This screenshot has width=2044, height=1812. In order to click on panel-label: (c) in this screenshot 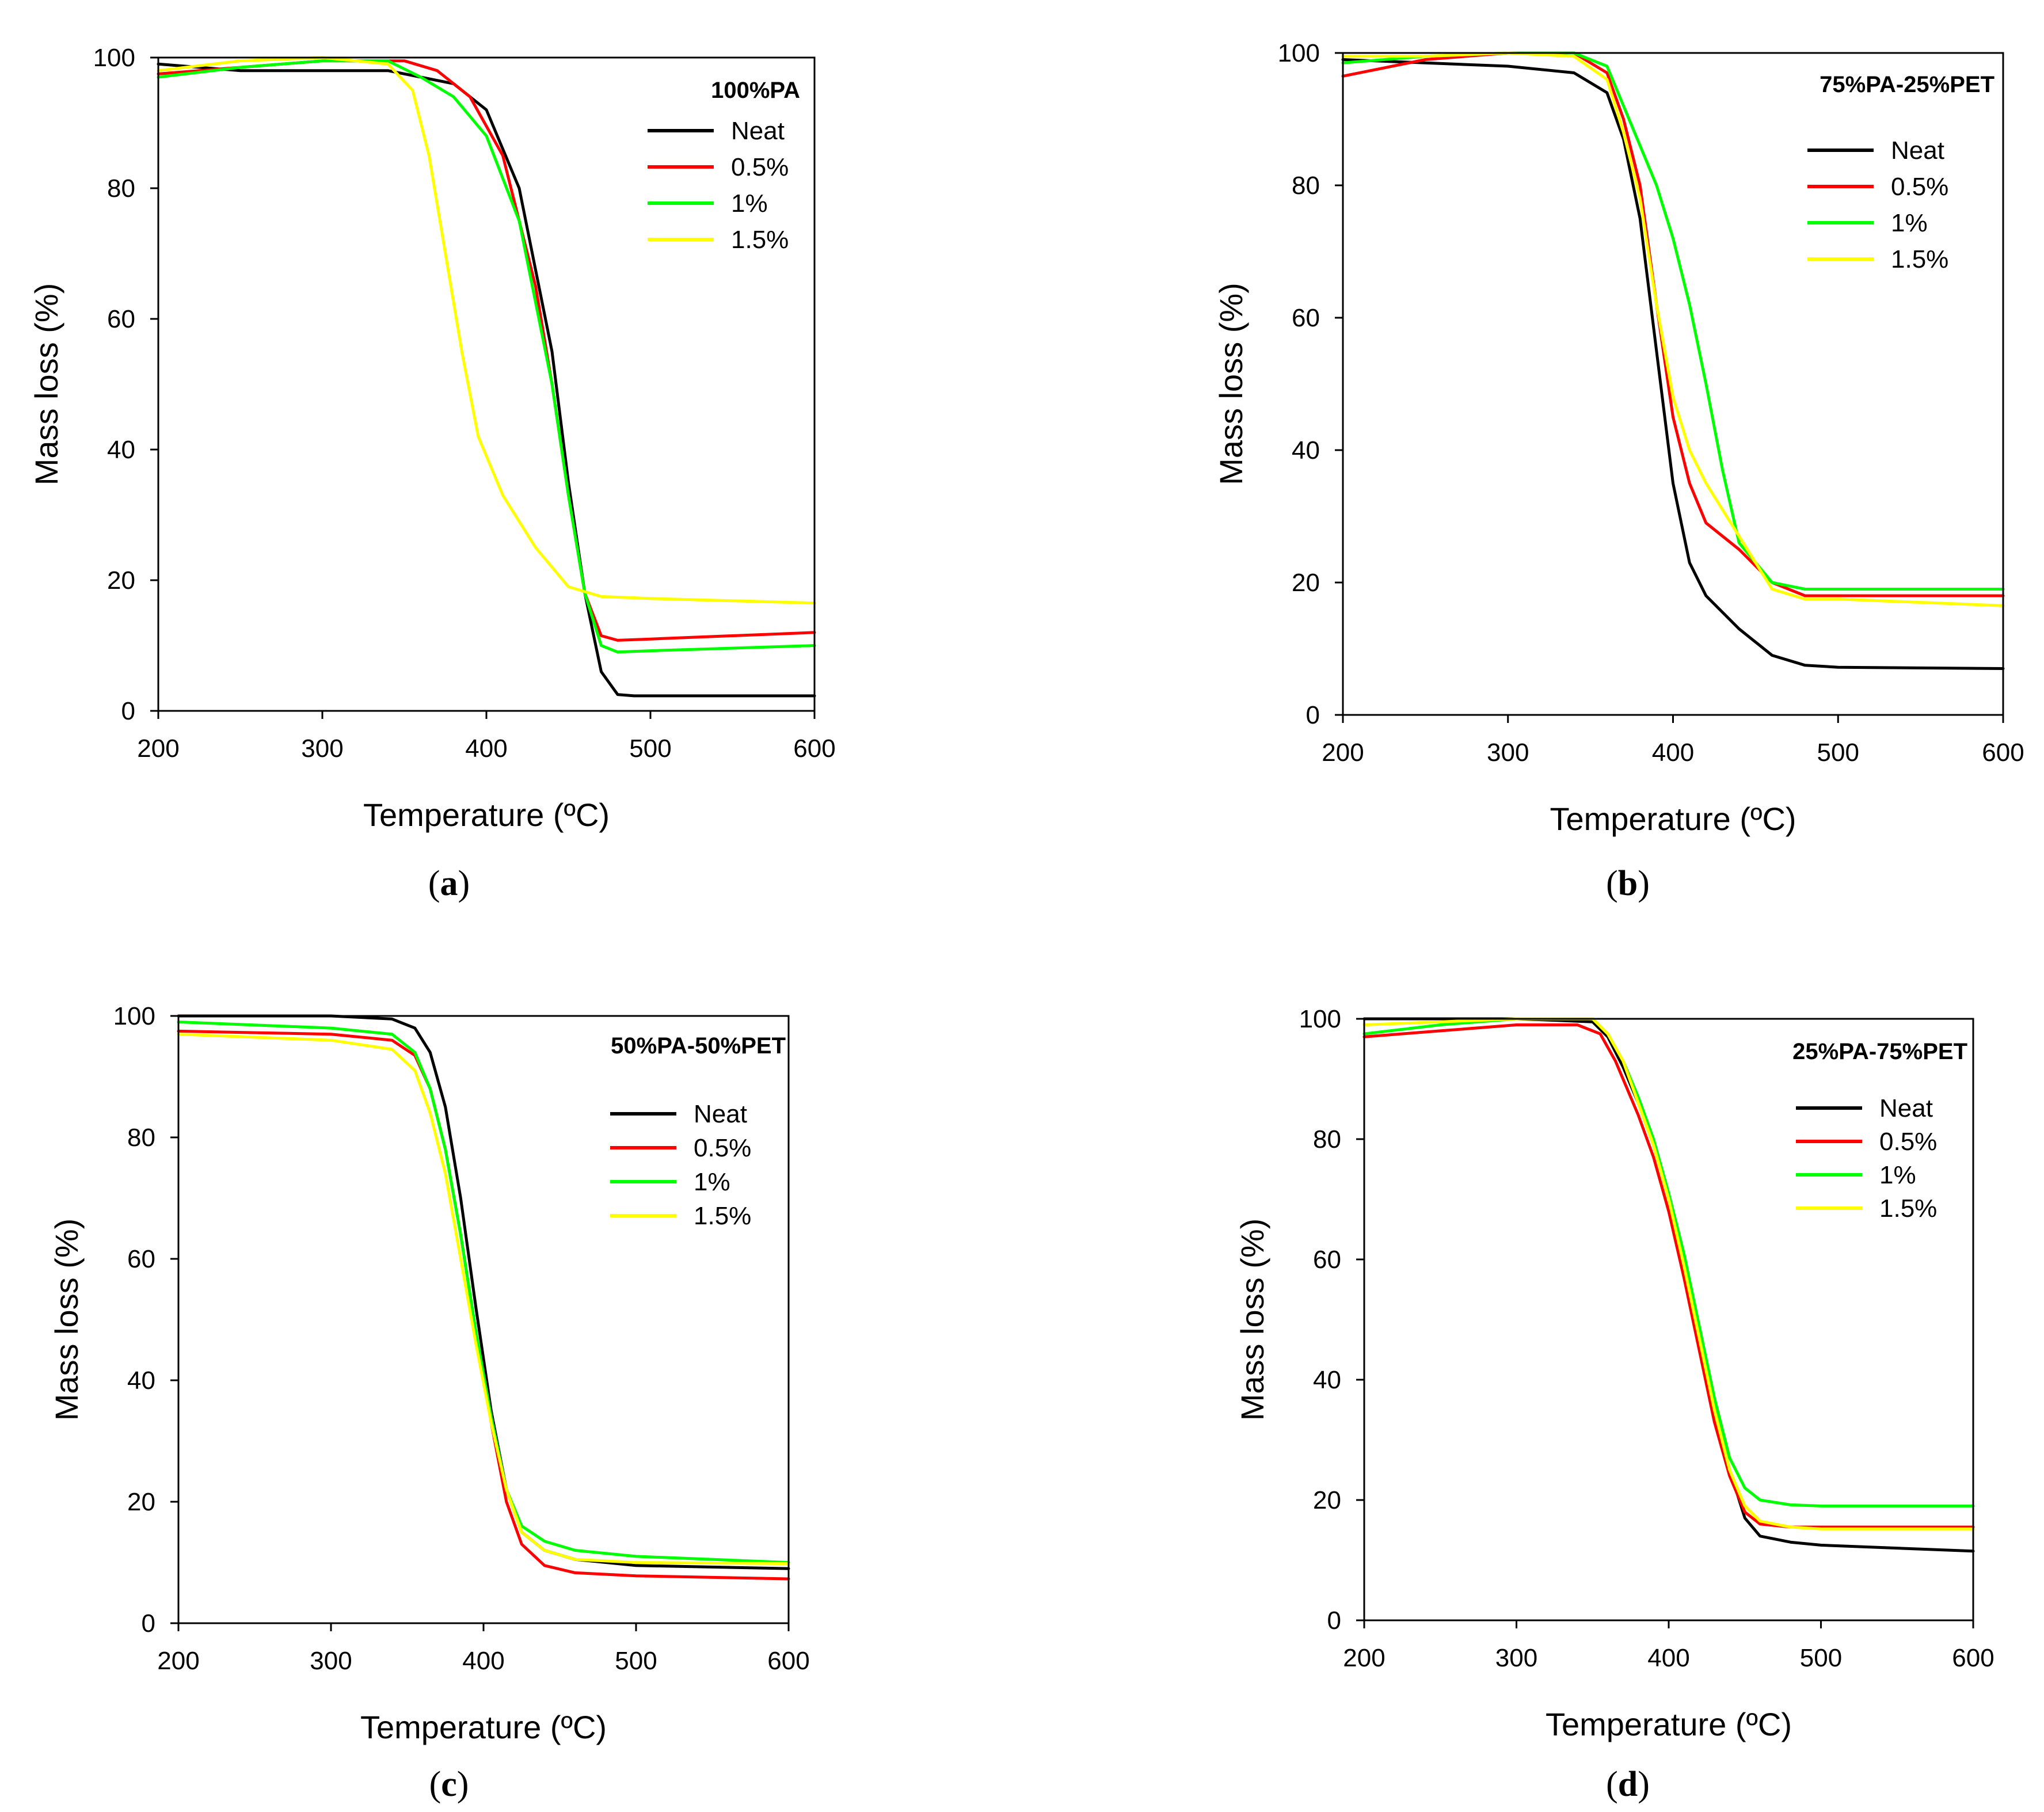, I will do `click(449, 1784)`.